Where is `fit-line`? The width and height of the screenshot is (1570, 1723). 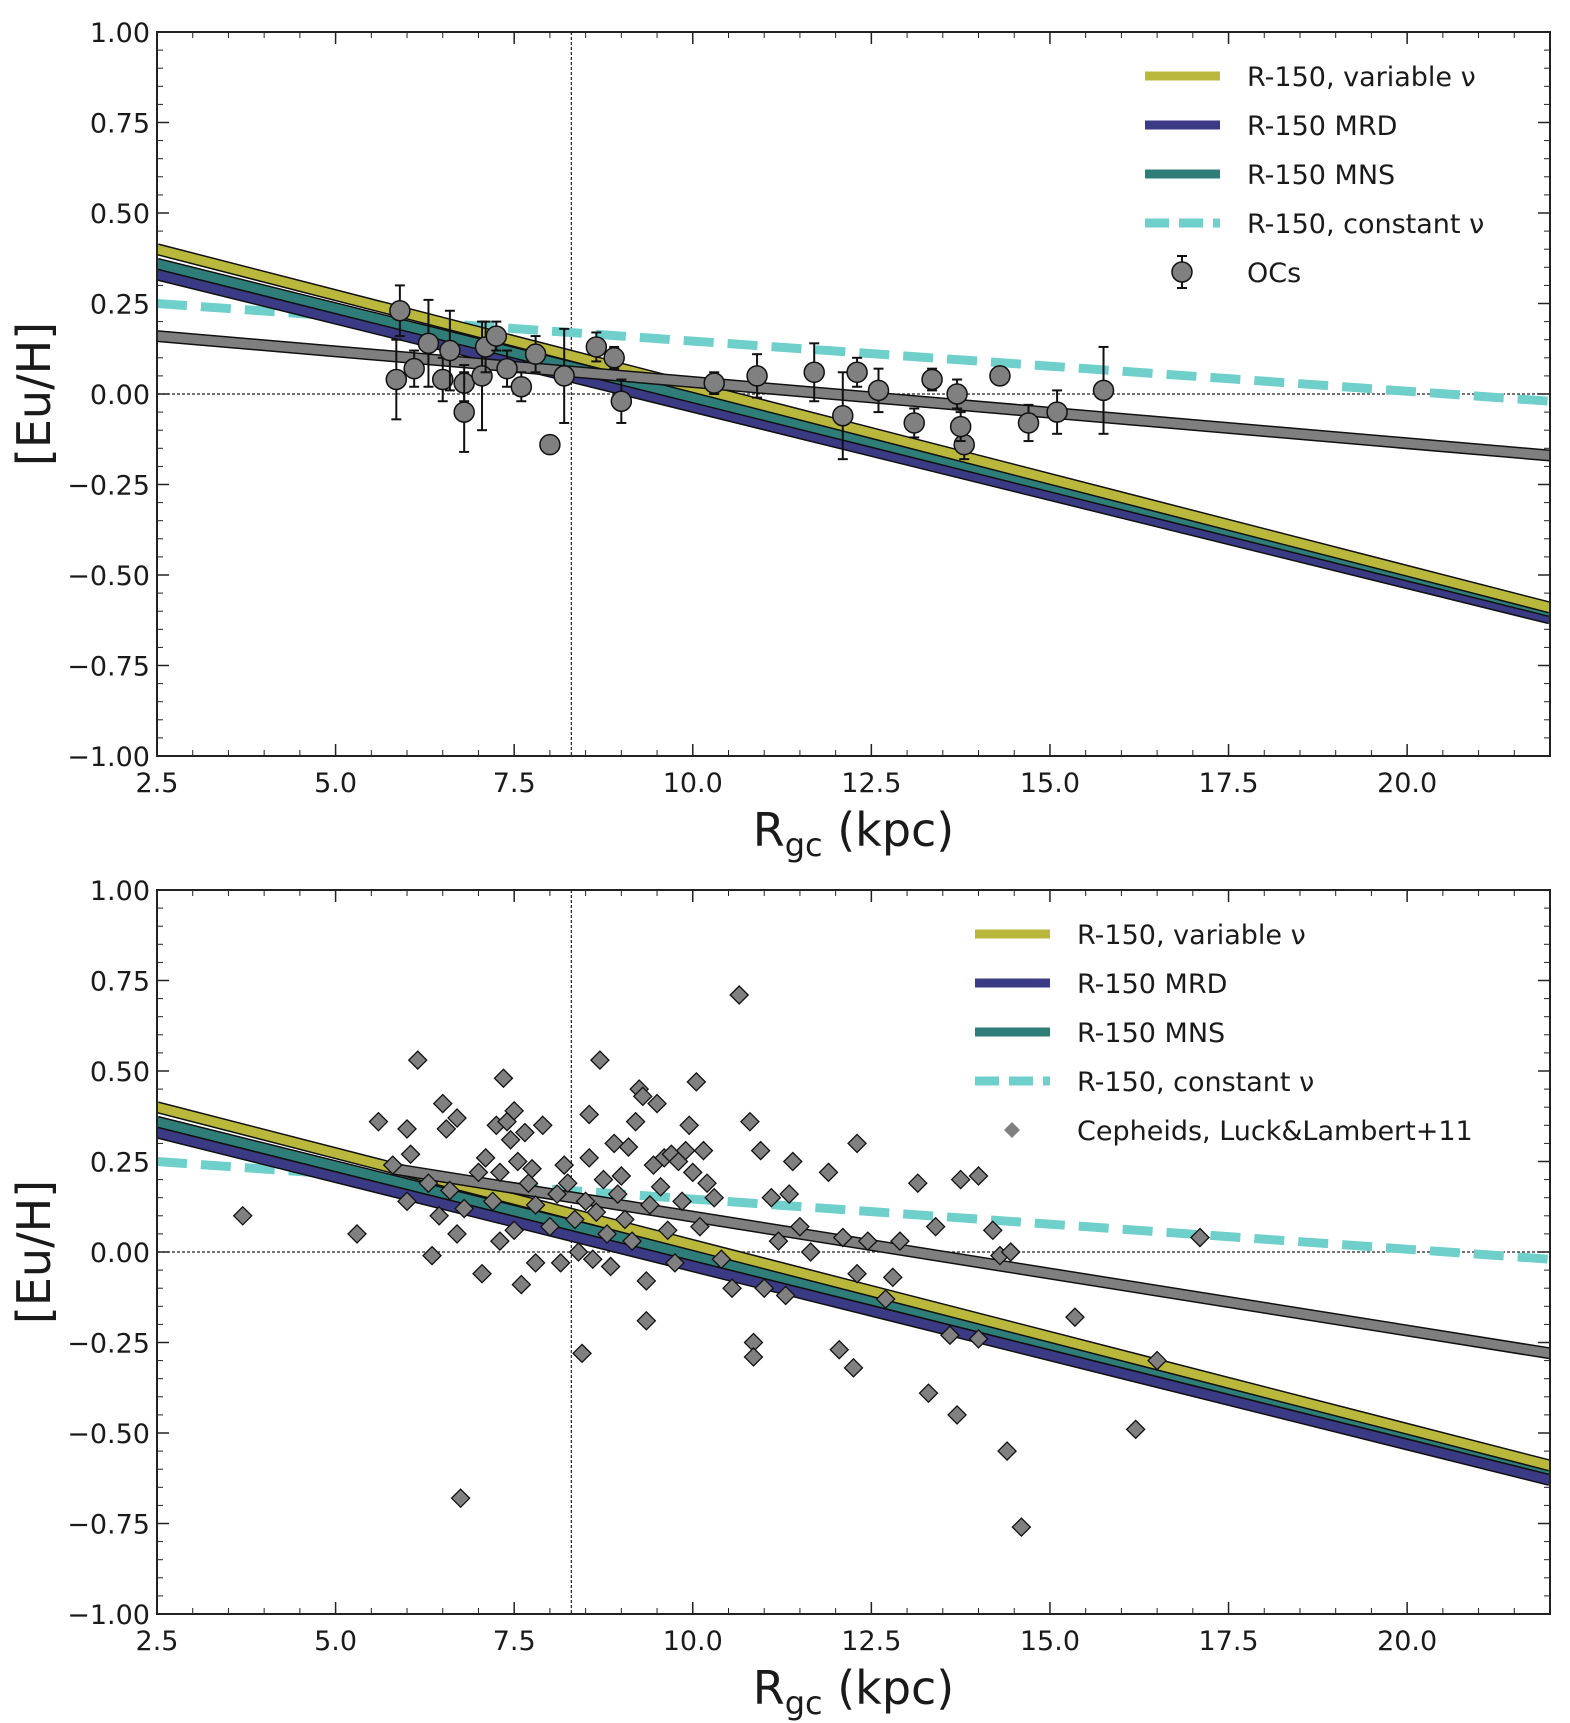
fit-line is located at coordinates (853, 396).